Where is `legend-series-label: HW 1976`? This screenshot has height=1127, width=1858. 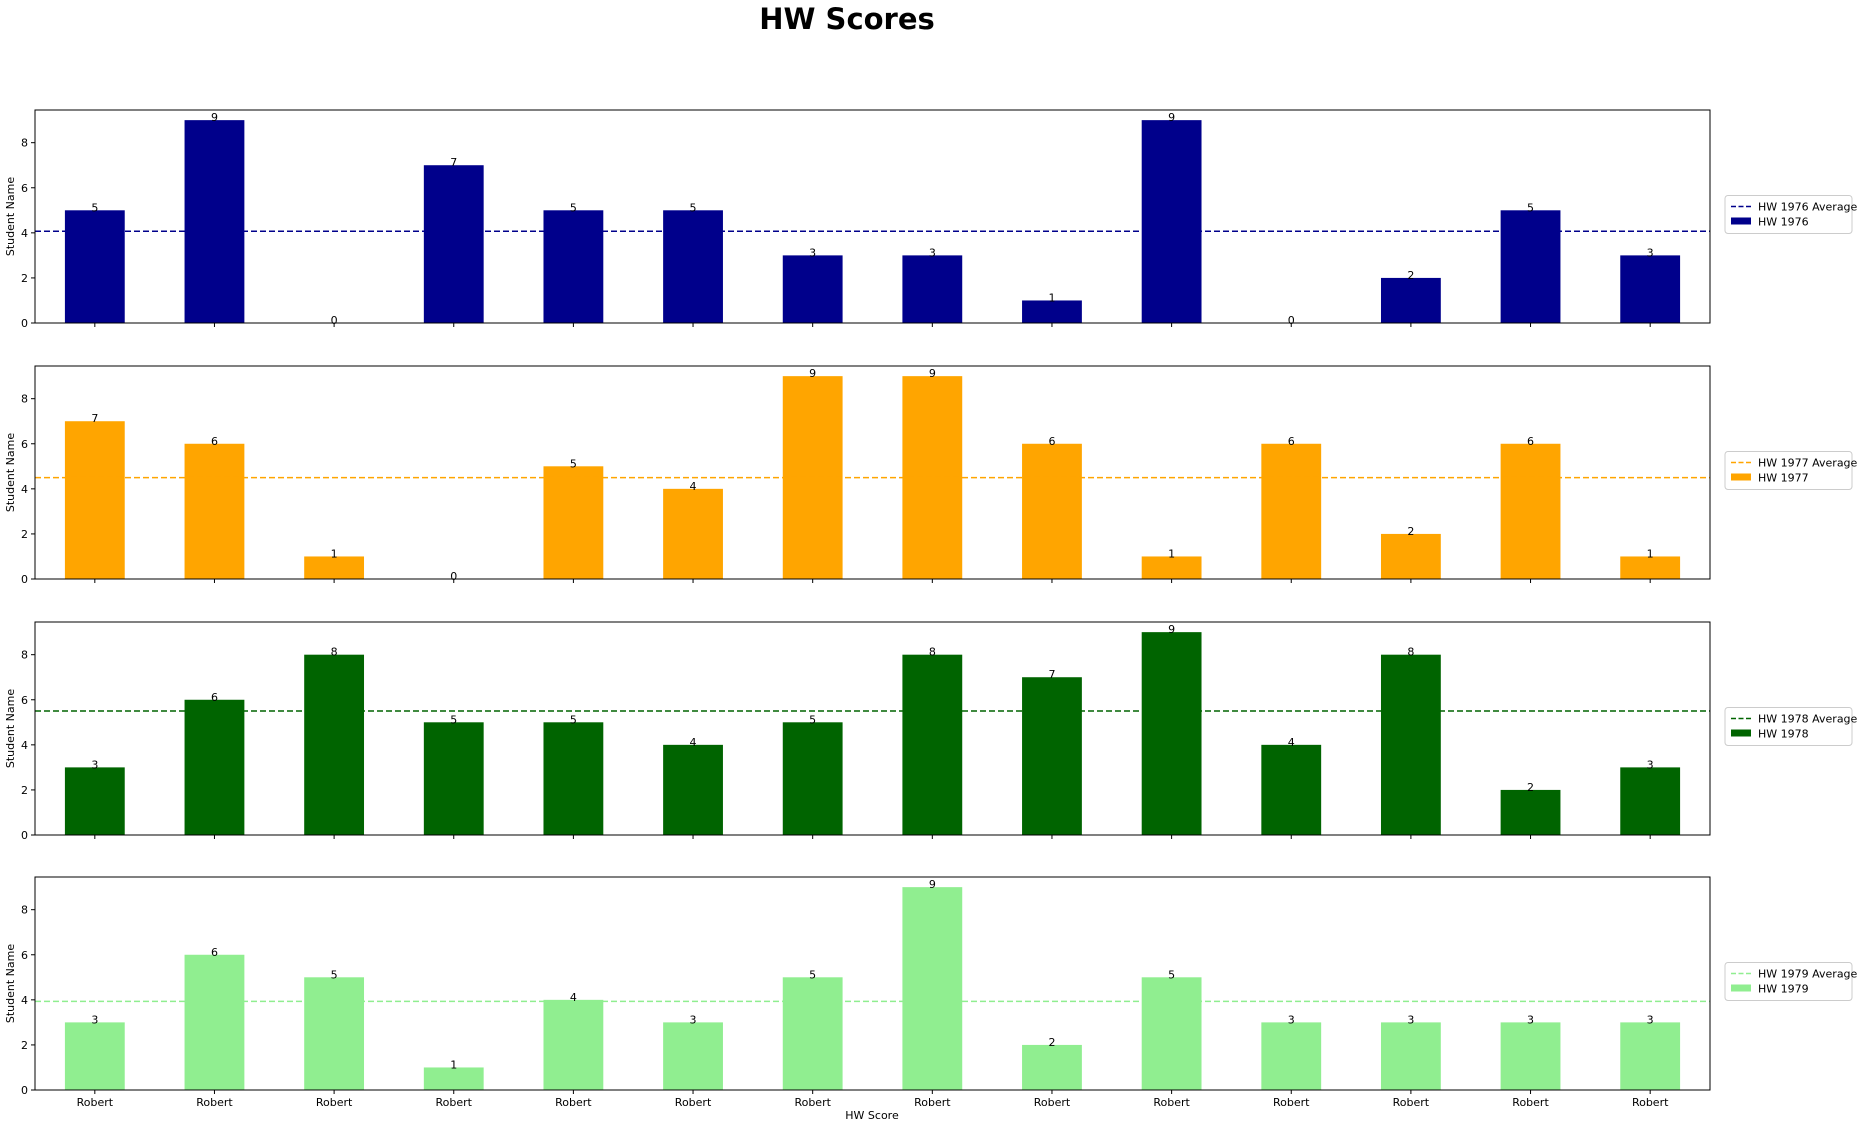
legend-series-label: HW 1976 is located at coordinates (1783, 222).